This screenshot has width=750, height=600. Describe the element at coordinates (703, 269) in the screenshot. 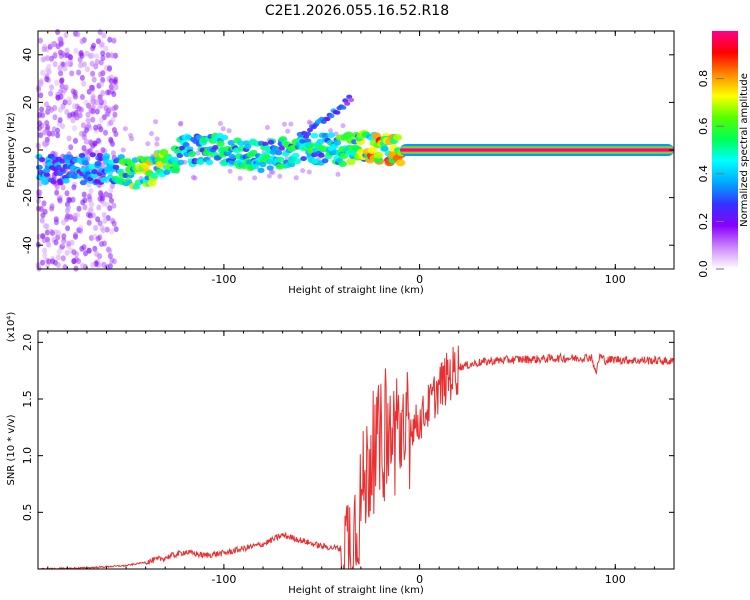

I see `colorbar-tick-label: 0.0` at that location.